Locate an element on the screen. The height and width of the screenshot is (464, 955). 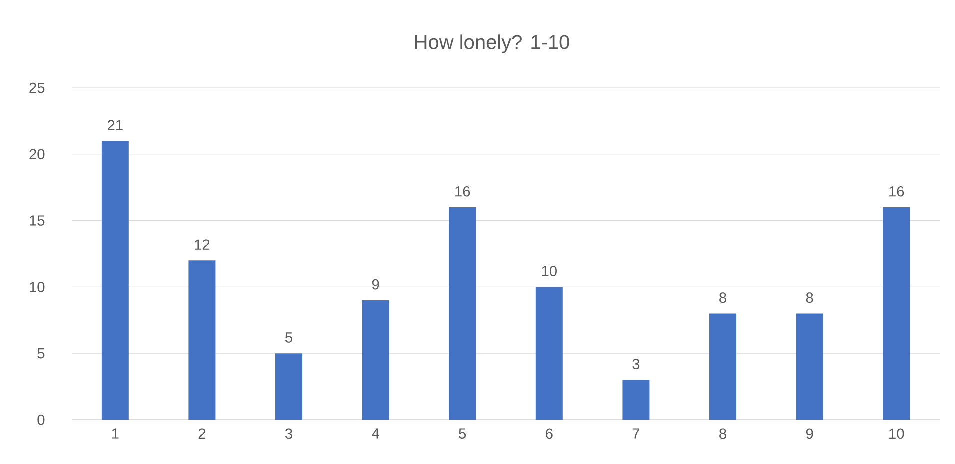
x-tick-label: 2 is located at coordinates (202, 433).